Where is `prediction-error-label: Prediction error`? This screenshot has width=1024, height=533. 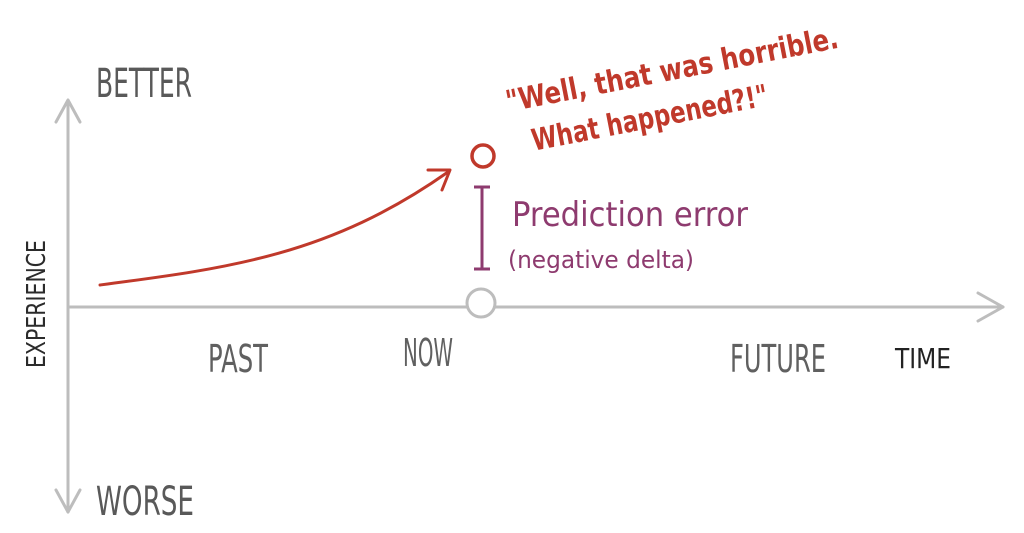 prediction-error-label: Prediction error is located at coordinates (630, 215).